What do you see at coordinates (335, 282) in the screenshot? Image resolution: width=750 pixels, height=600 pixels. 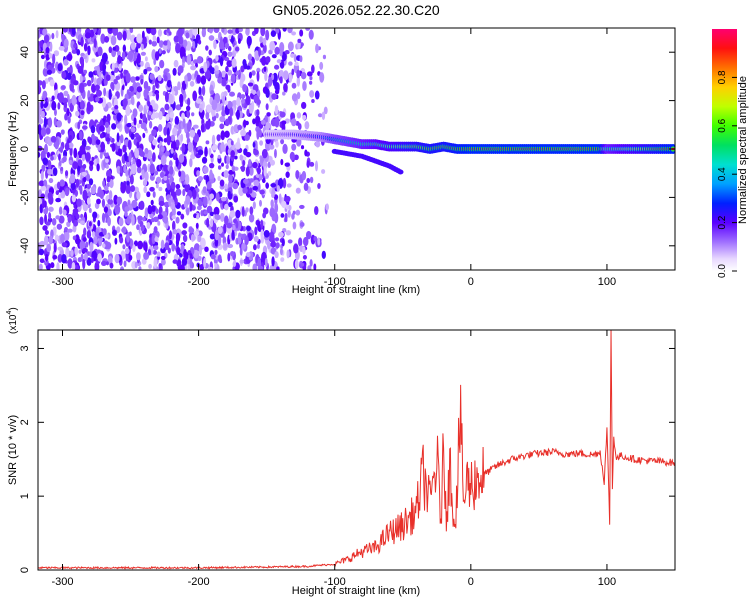 I see `spectrogram-x-tick-label: -100` at bounding box center [335, 282].